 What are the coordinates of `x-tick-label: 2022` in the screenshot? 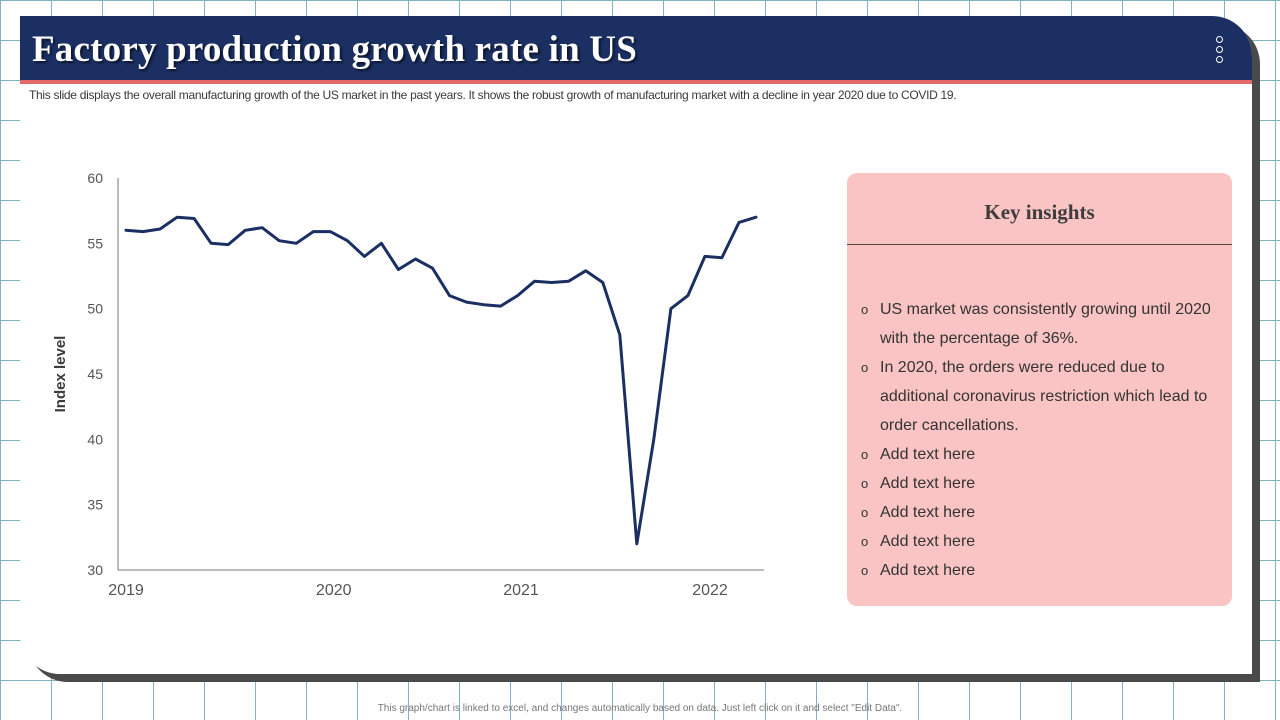 It's located at (710, 590).